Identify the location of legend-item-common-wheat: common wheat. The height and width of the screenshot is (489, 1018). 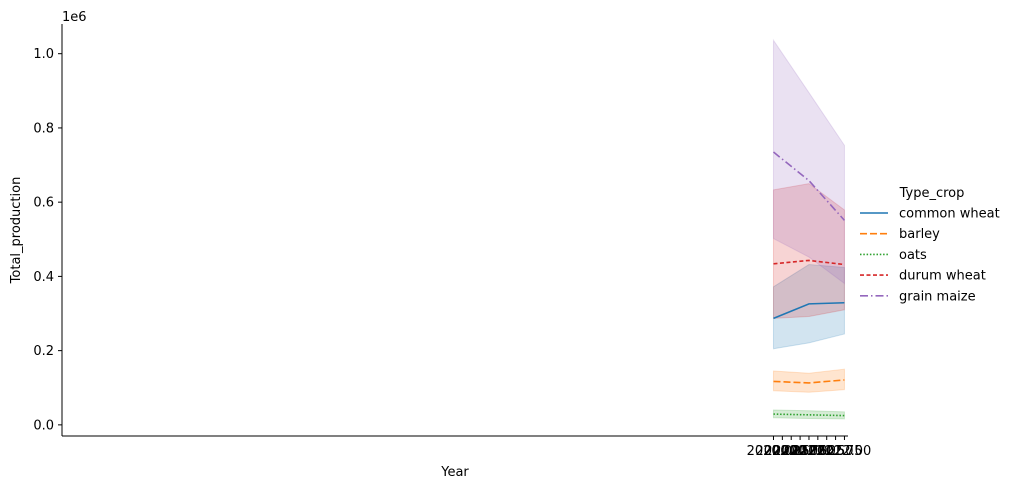
(930, 214).